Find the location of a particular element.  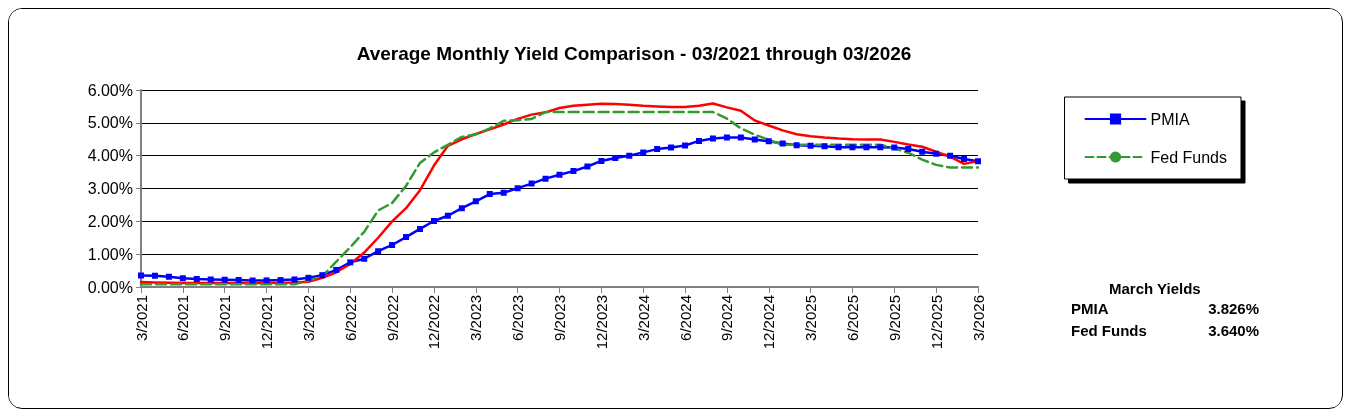

x-tick-label: 3/2026 is located at coordinates (978, 318).